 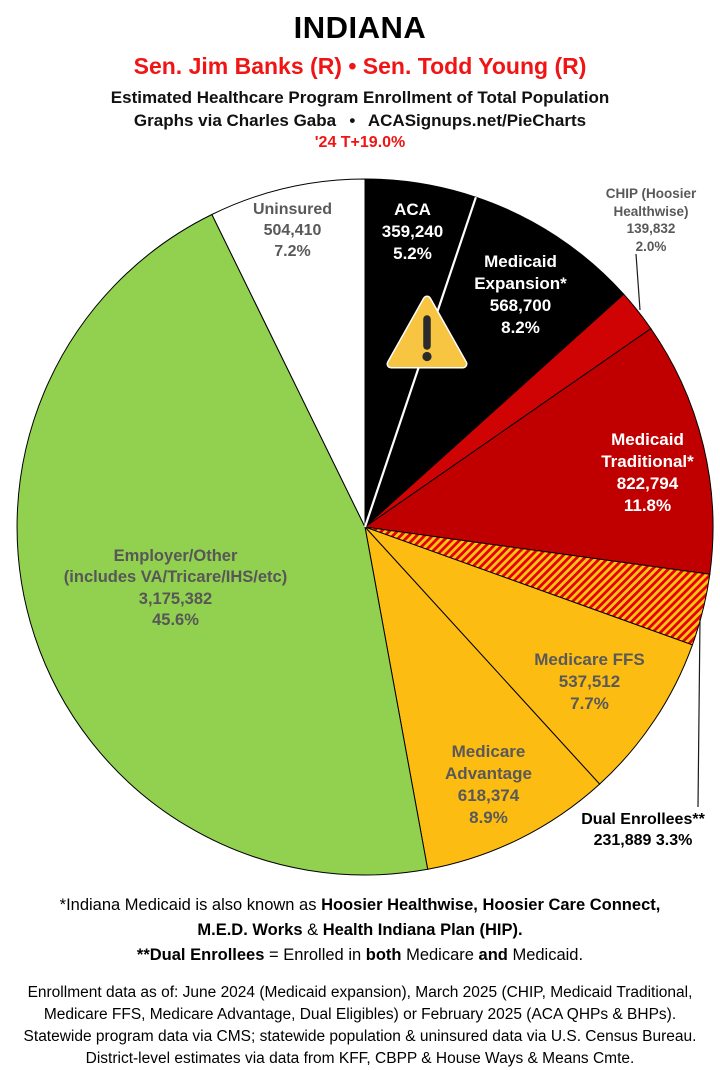 What do you see at coordinates (427, 332) in the screenshot?
I see `warning-triangle-icon` at bounding box center [427, 332].